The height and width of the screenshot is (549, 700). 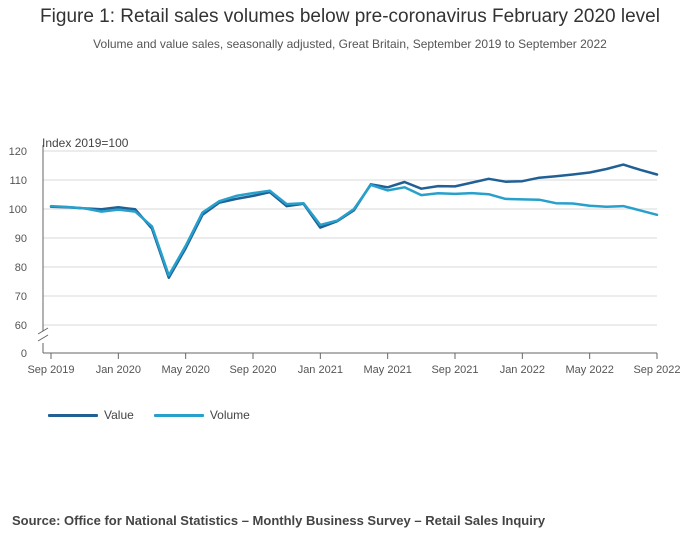 I want to click on axis-break-mark-top, so click(x=43, y=331).